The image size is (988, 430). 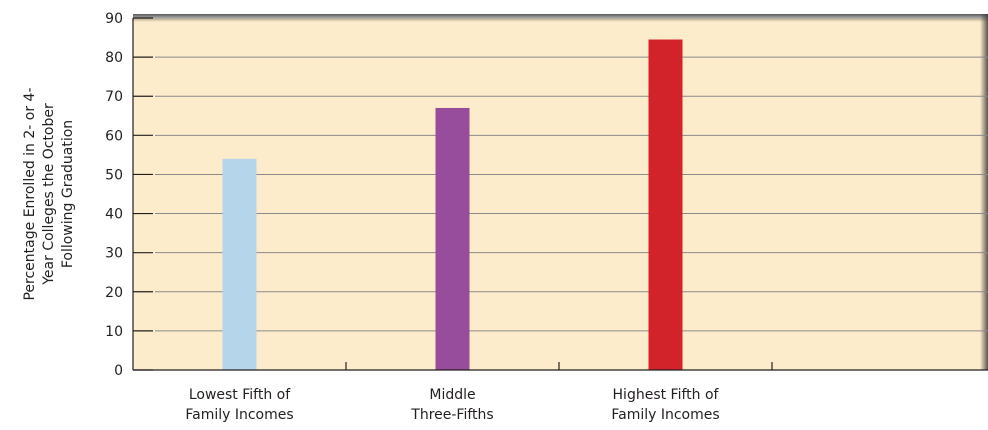 What do you see at coordinates (984, 192) in the screenshot?
I see `plot-right-shadow` at bounding box center [984, 192].